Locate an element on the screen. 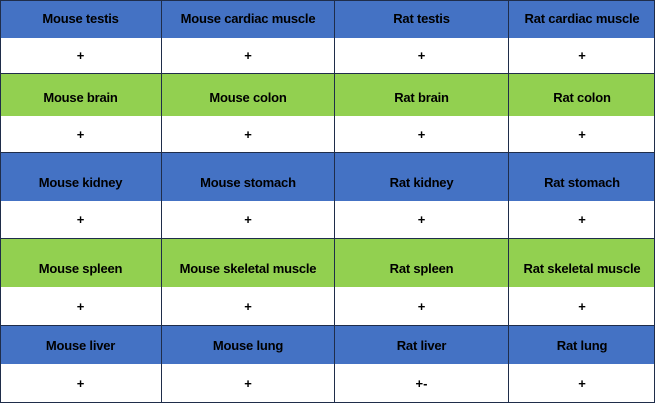 This screenshot has height=403, width=655. tissue-label: Mouse spleen is located at coordinates (80, 268).